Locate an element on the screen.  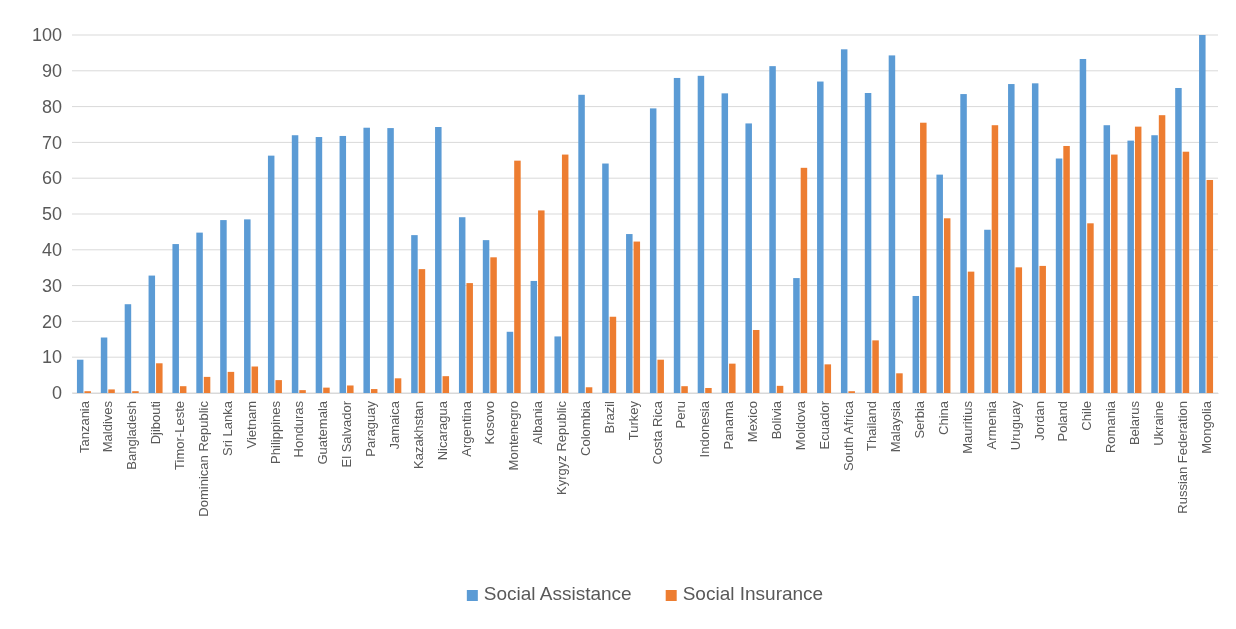
y-tick-label: 0 is located at coordinates (56, 393).